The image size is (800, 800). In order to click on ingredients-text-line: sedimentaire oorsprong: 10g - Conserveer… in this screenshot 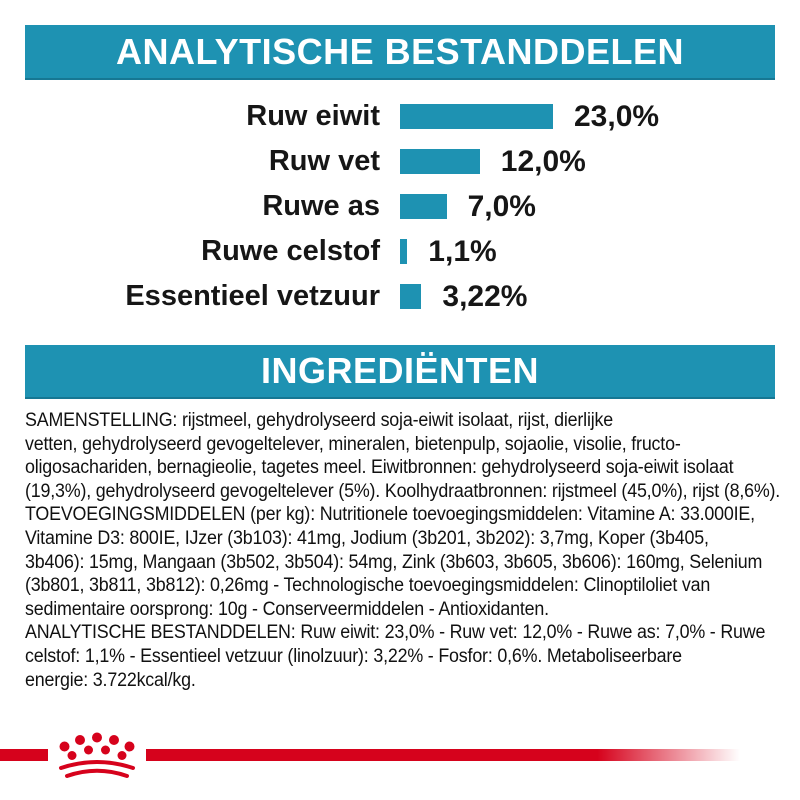, I will do `click(287, 609)`.